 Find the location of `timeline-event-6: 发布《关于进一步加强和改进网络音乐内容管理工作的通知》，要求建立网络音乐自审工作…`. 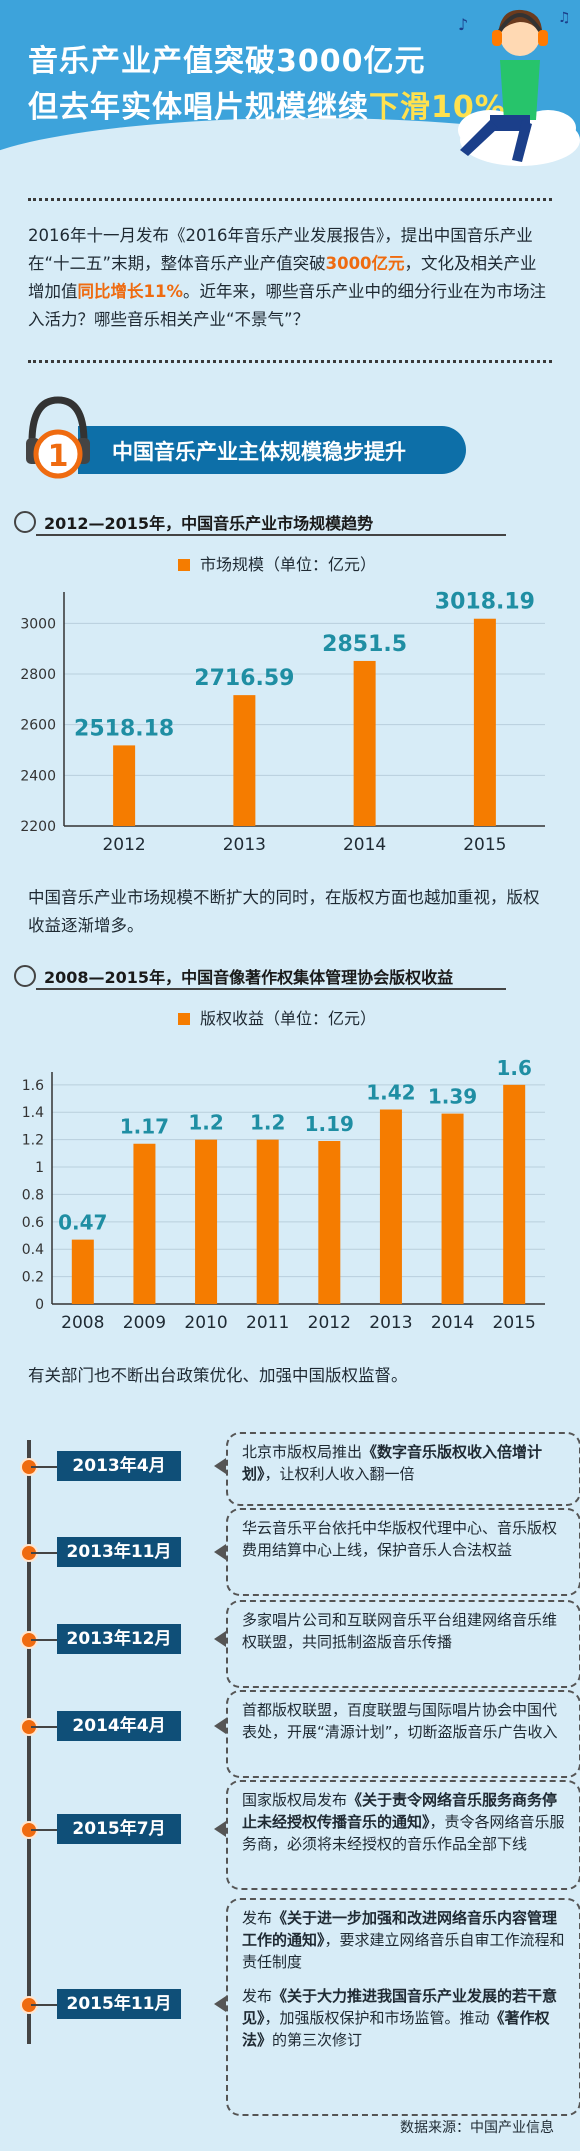

timeline-event-6: 发布《关于进一步加强和改进网络音乐内容管理工作的通知》，要求建立网络音乐自审工作… is located at coordinates (403, 2007).